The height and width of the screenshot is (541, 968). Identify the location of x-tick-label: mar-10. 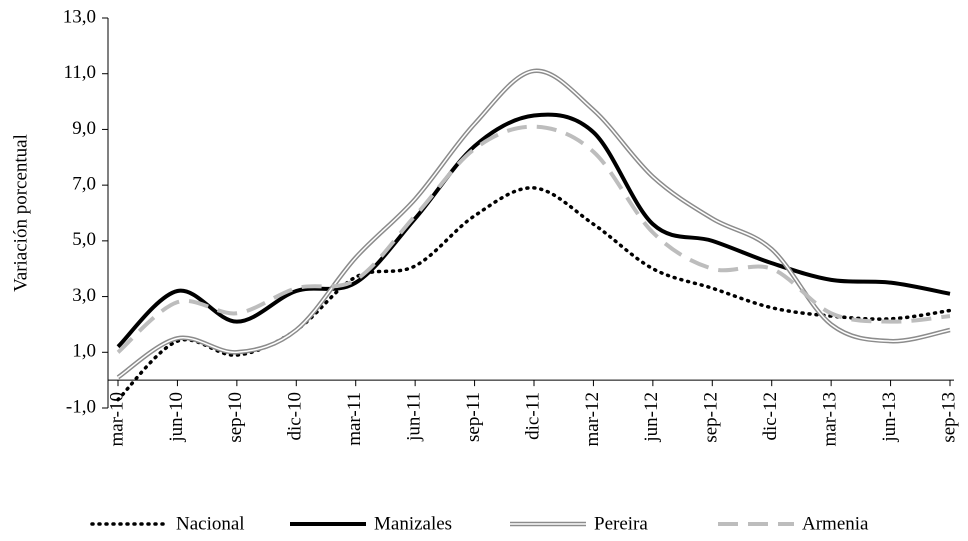
(116, 419).